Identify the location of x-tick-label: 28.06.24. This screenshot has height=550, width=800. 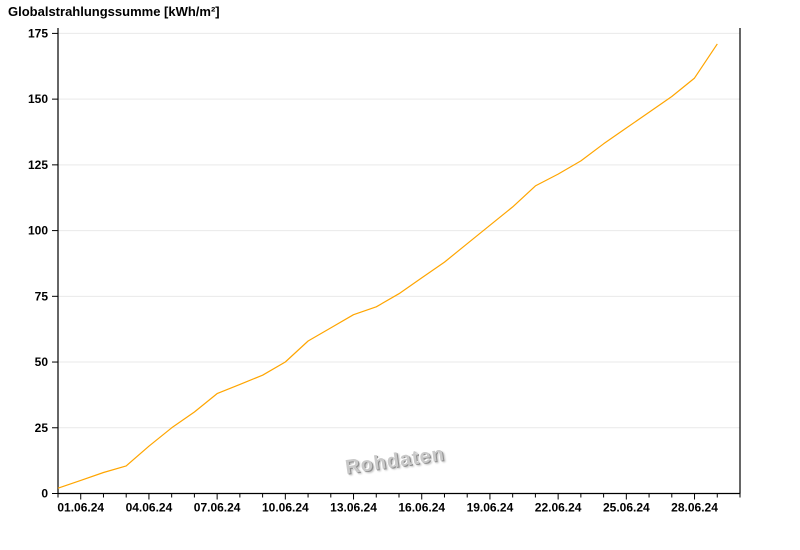
(694, 508).